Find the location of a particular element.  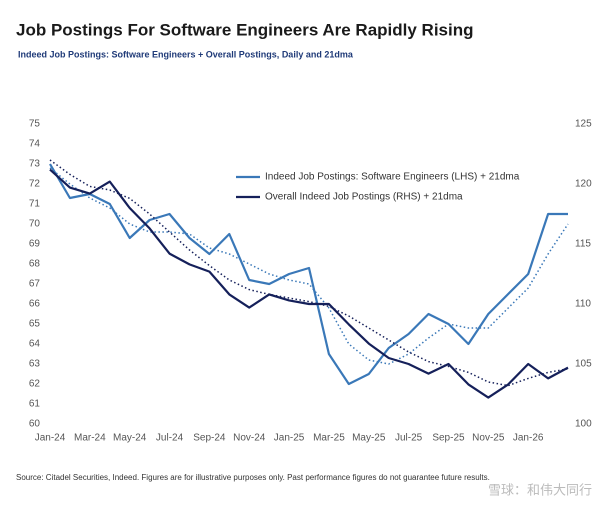

x-tick-label: Sep-24 is located at coordinates (209, 438).